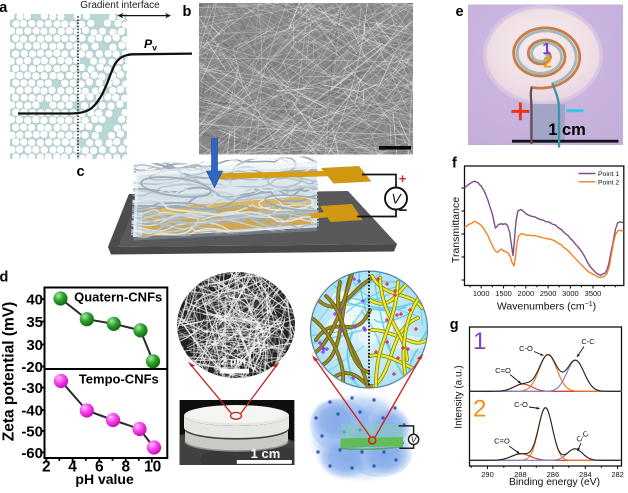 The width and height of the screenshot is (628, 493). Describe the element at coordinates (481, 293) in the screenshot. I see `svg-text: 1000` at that location.